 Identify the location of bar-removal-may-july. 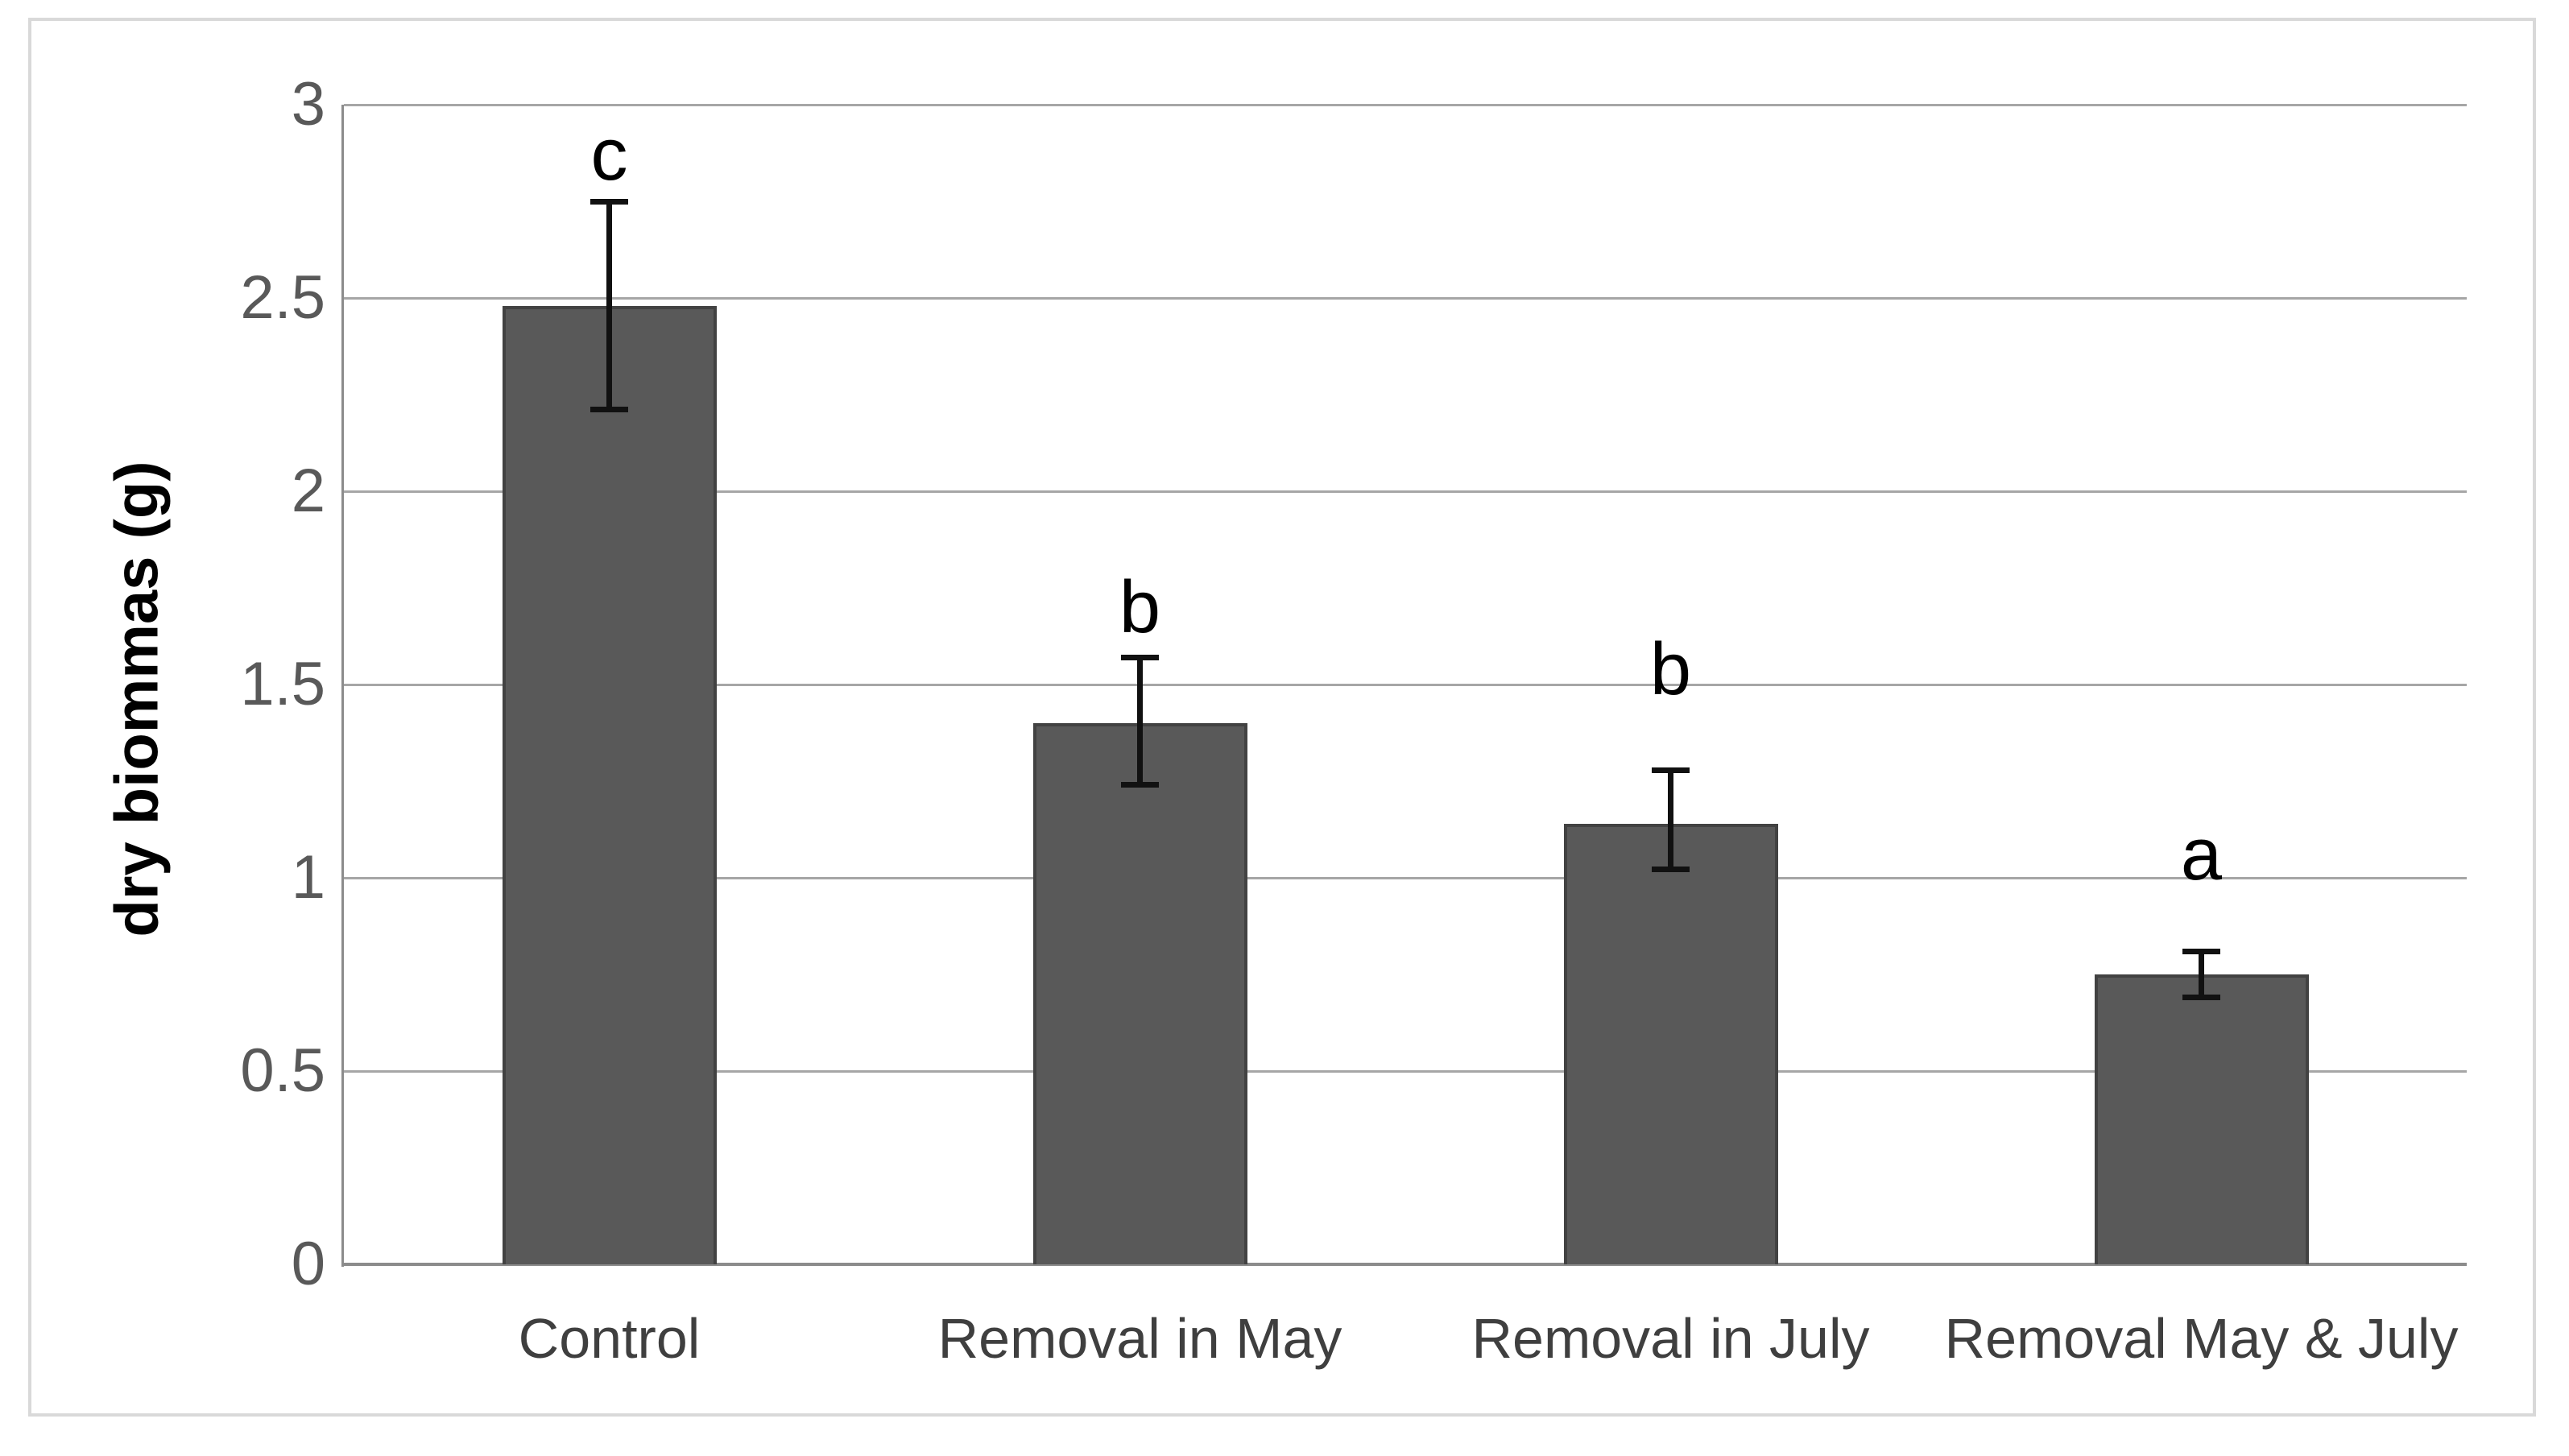
(2202, 1119).